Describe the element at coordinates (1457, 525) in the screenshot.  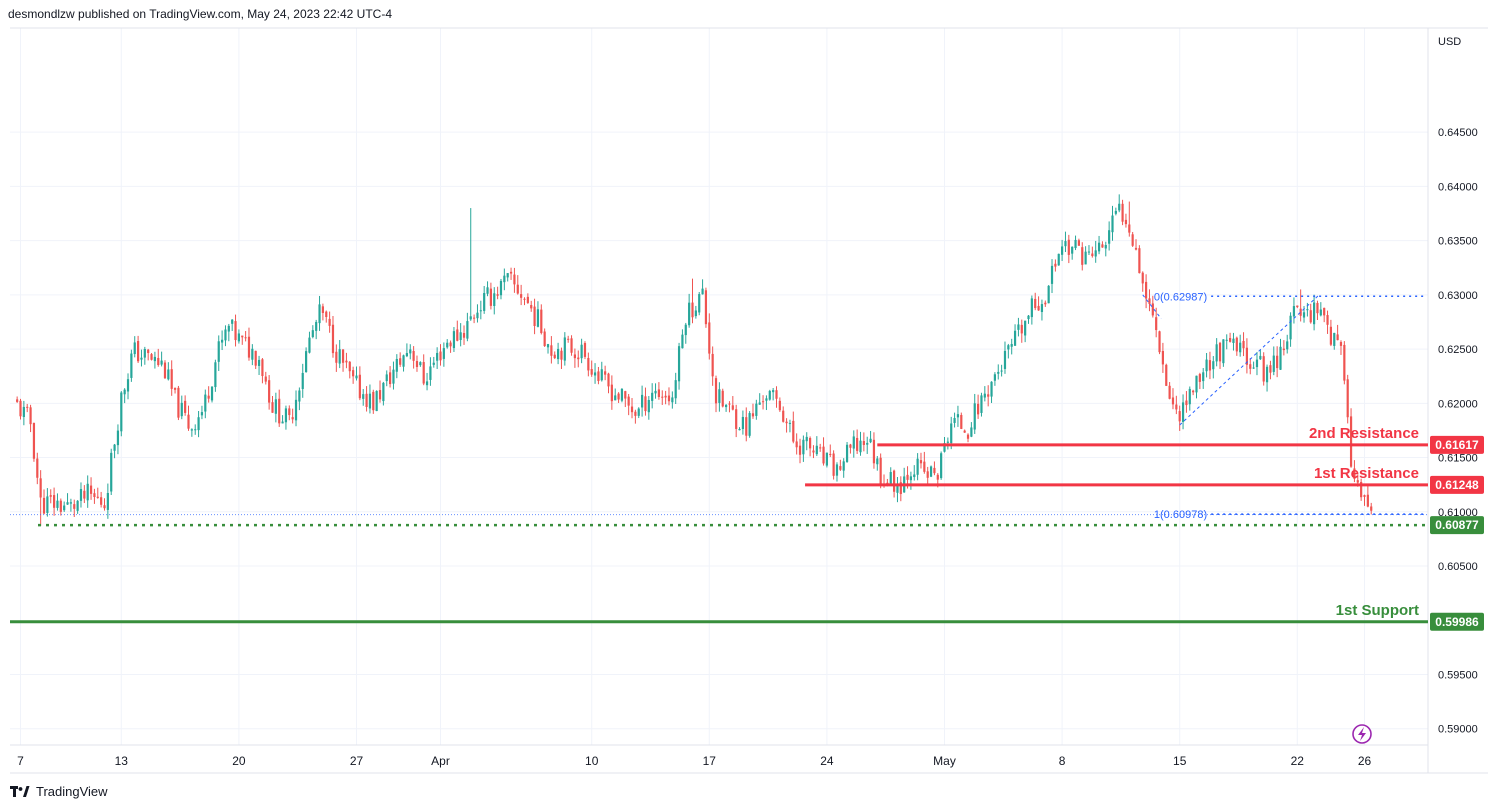
I see `current-price-tag` at that location.